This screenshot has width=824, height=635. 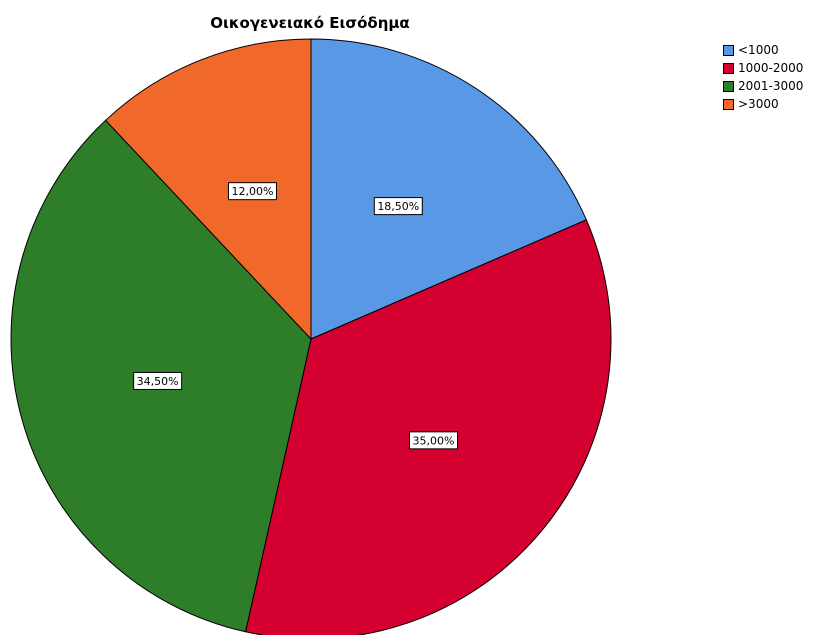 I want to click on data-label-2: 35,00%, so click(x=434, y=440).